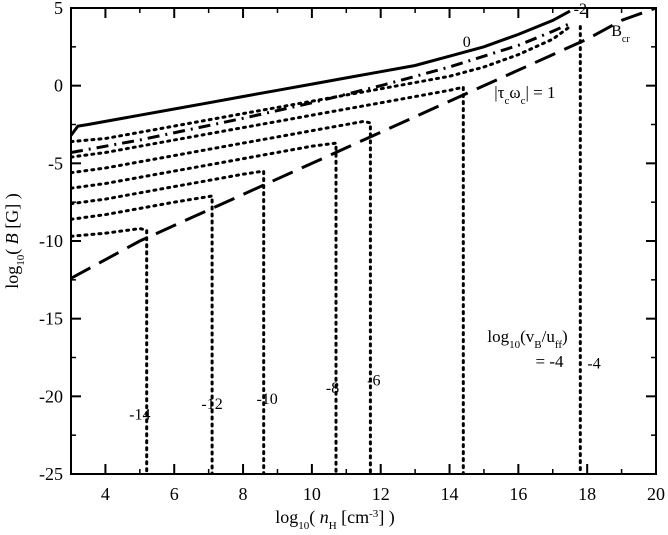  I want to click on vb-label-line2: = -4, so click(550, 361).